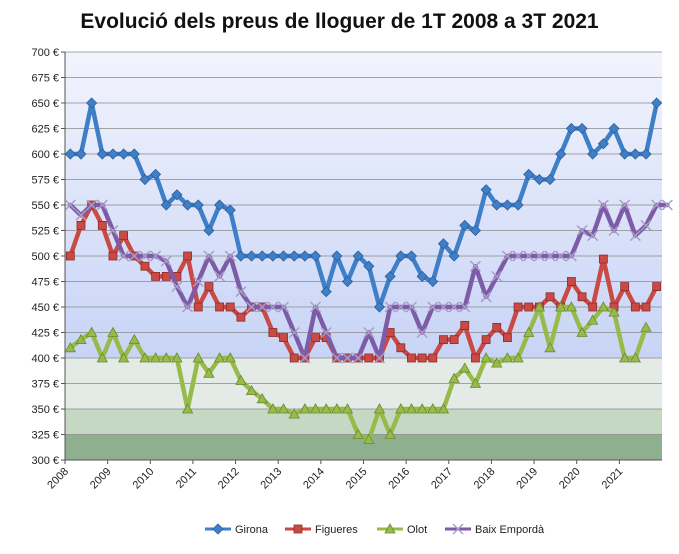 Image resolution: width=679 pixels, height=554 pixels. I want to click on x-tick-label: 2019, so click(527, 479).